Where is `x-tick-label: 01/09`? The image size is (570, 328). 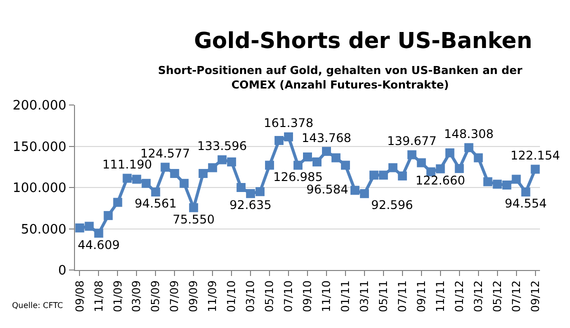
x-tick-label: 01/09 is located at coordinates (117, 296).